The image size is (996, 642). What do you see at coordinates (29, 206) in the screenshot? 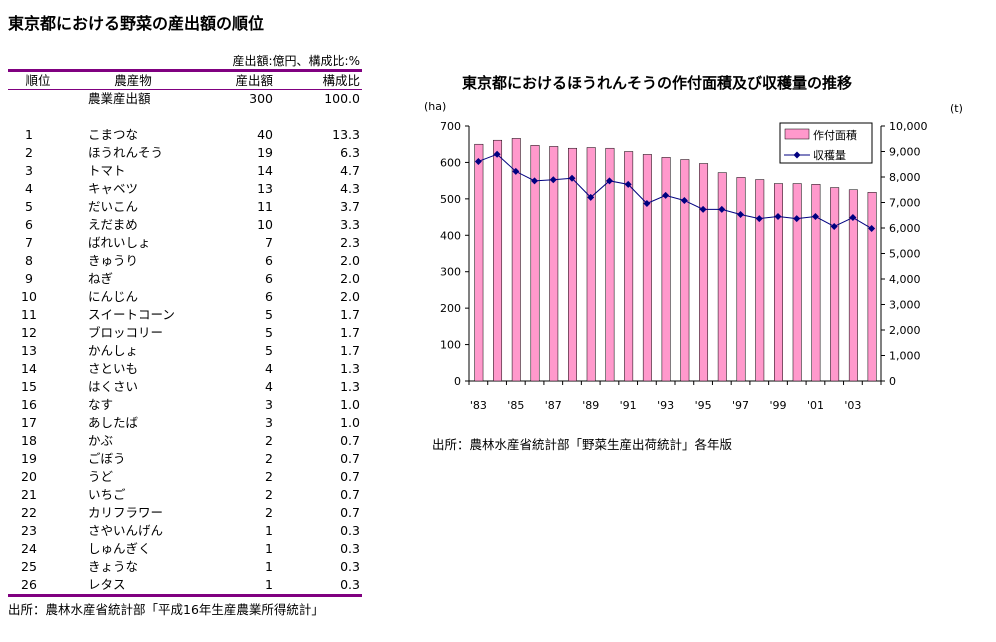
I see `cell-rank: 5` at bounding box center [29, 206].